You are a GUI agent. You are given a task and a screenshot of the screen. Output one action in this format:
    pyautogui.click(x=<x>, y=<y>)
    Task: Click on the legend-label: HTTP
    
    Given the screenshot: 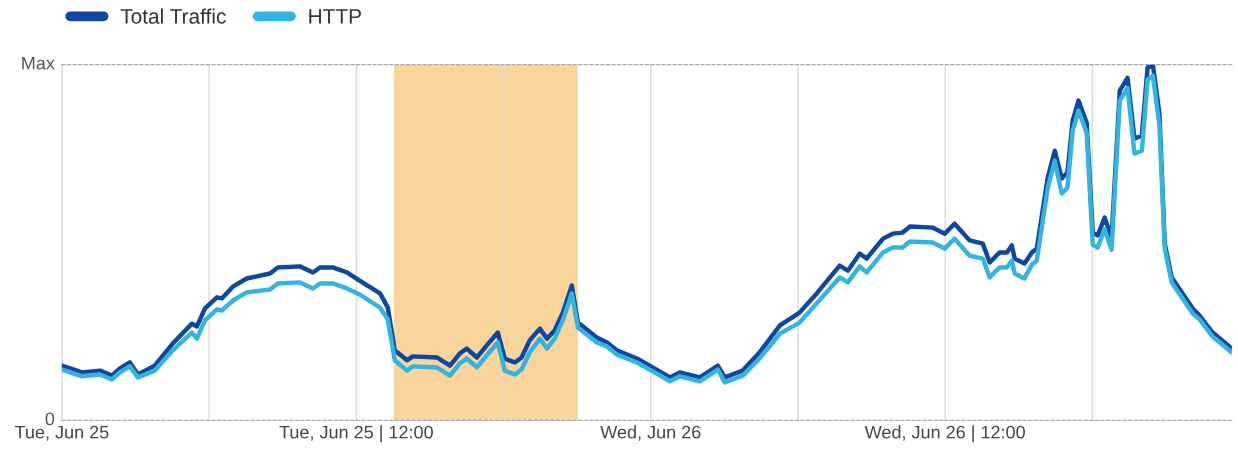 What is the action you would take?
    pyautogui.click(x=335, y=16)
    